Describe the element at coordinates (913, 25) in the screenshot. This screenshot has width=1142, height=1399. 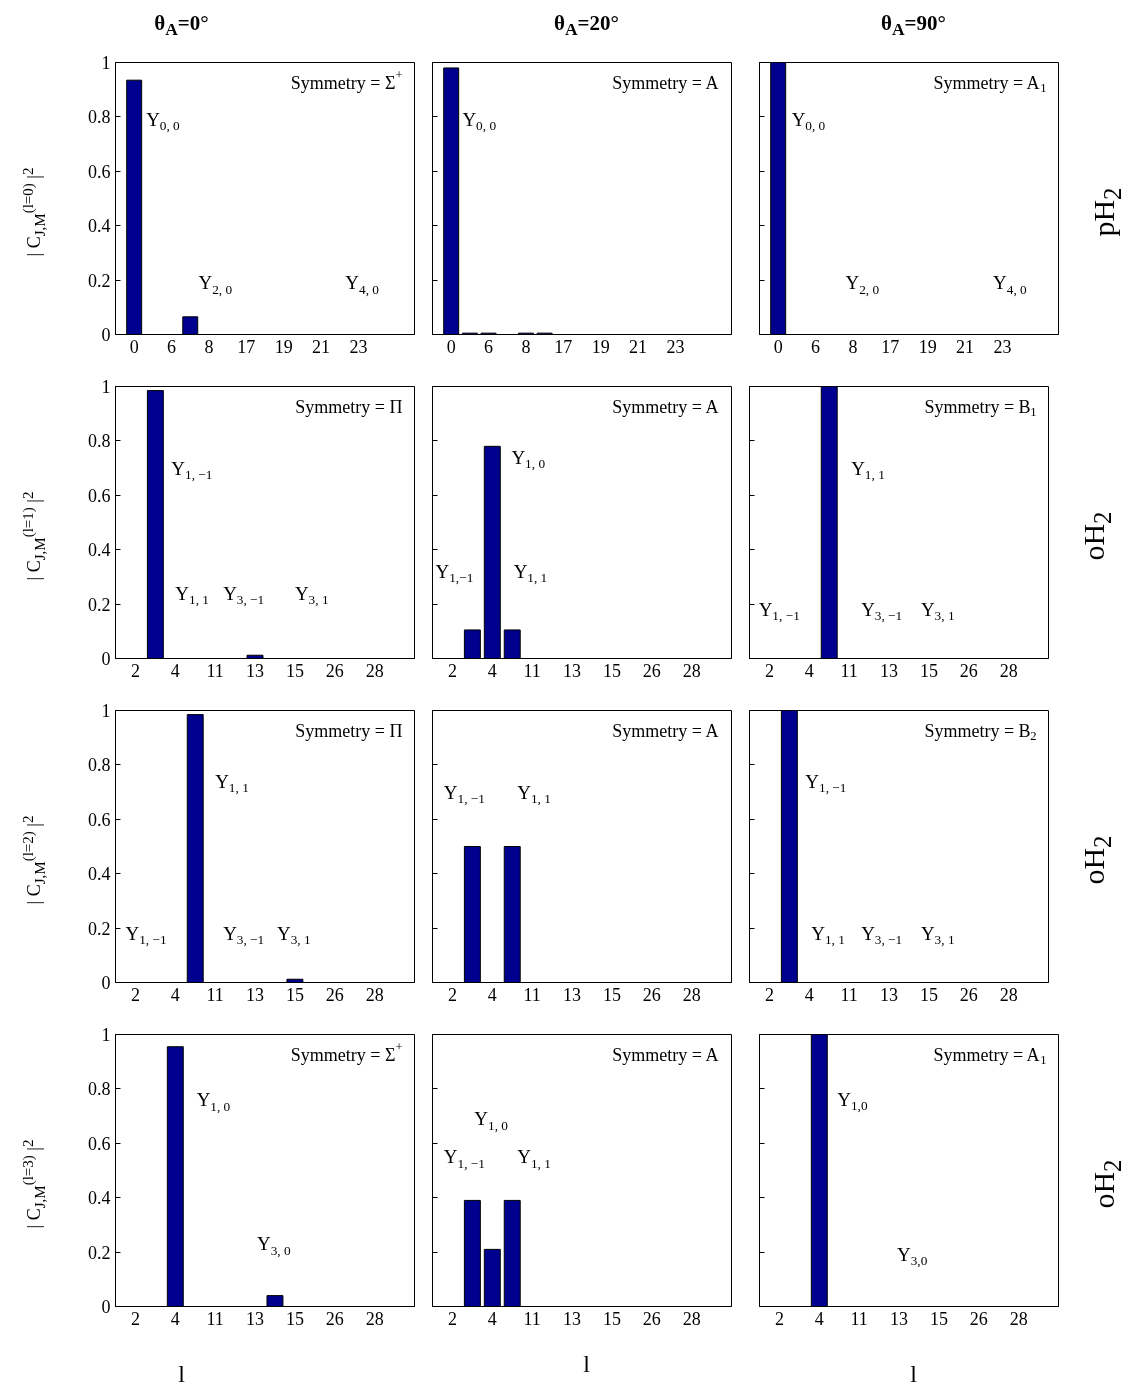
I see `chart-title: θ$_{A}$=90°` at that location.